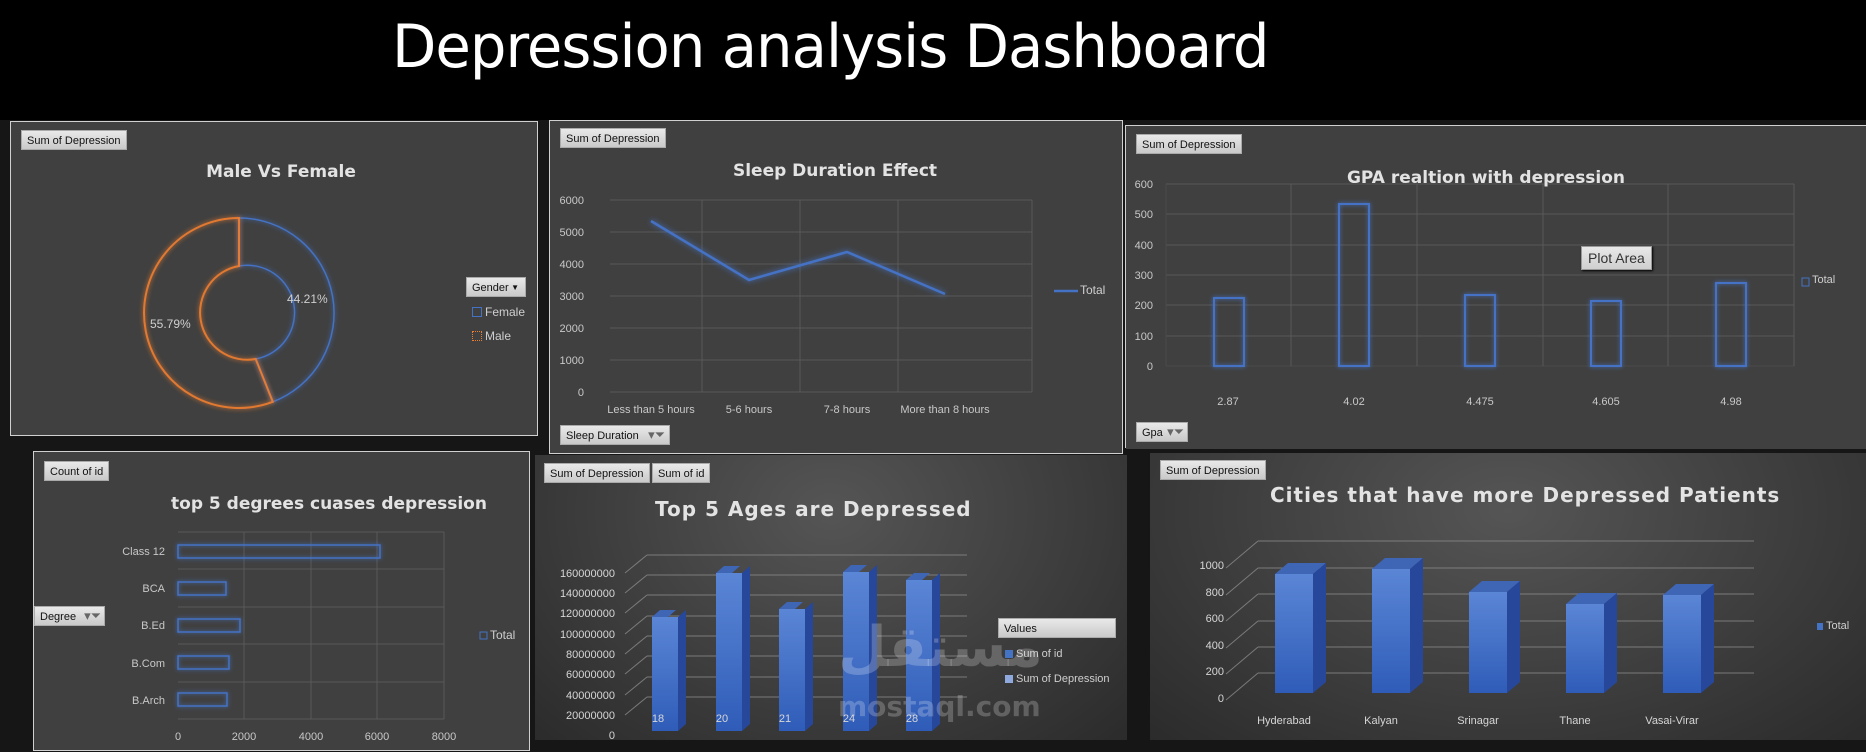 The image size is (1866, 752). I want to click on svg-text: More than 8 hours, so click(945, 410).